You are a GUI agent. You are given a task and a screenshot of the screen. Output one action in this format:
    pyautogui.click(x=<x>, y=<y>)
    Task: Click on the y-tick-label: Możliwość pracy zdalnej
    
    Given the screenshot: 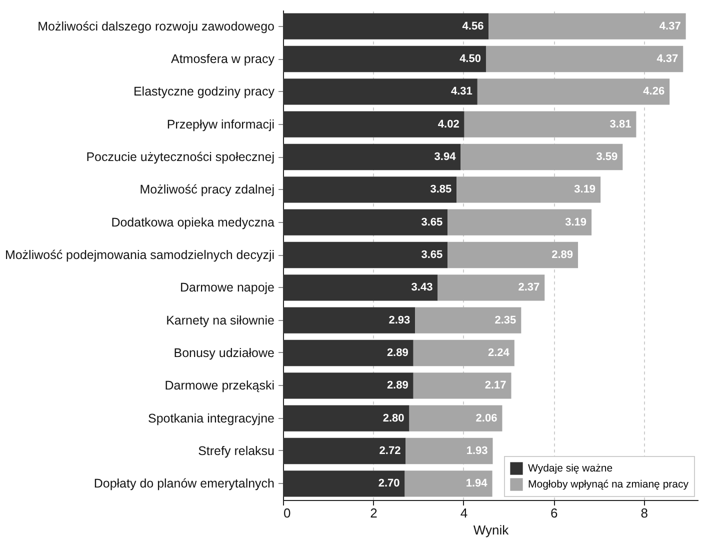 What is the action you would take?
    pyautogui.click(x=207, y=189)
    